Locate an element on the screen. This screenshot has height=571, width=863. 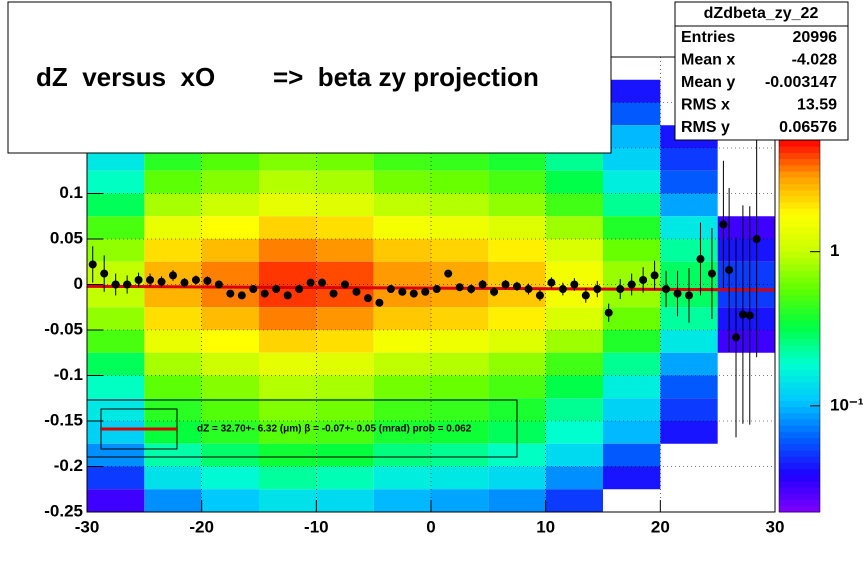
x-tick-label: 30 is located at coordinates (775, 526).